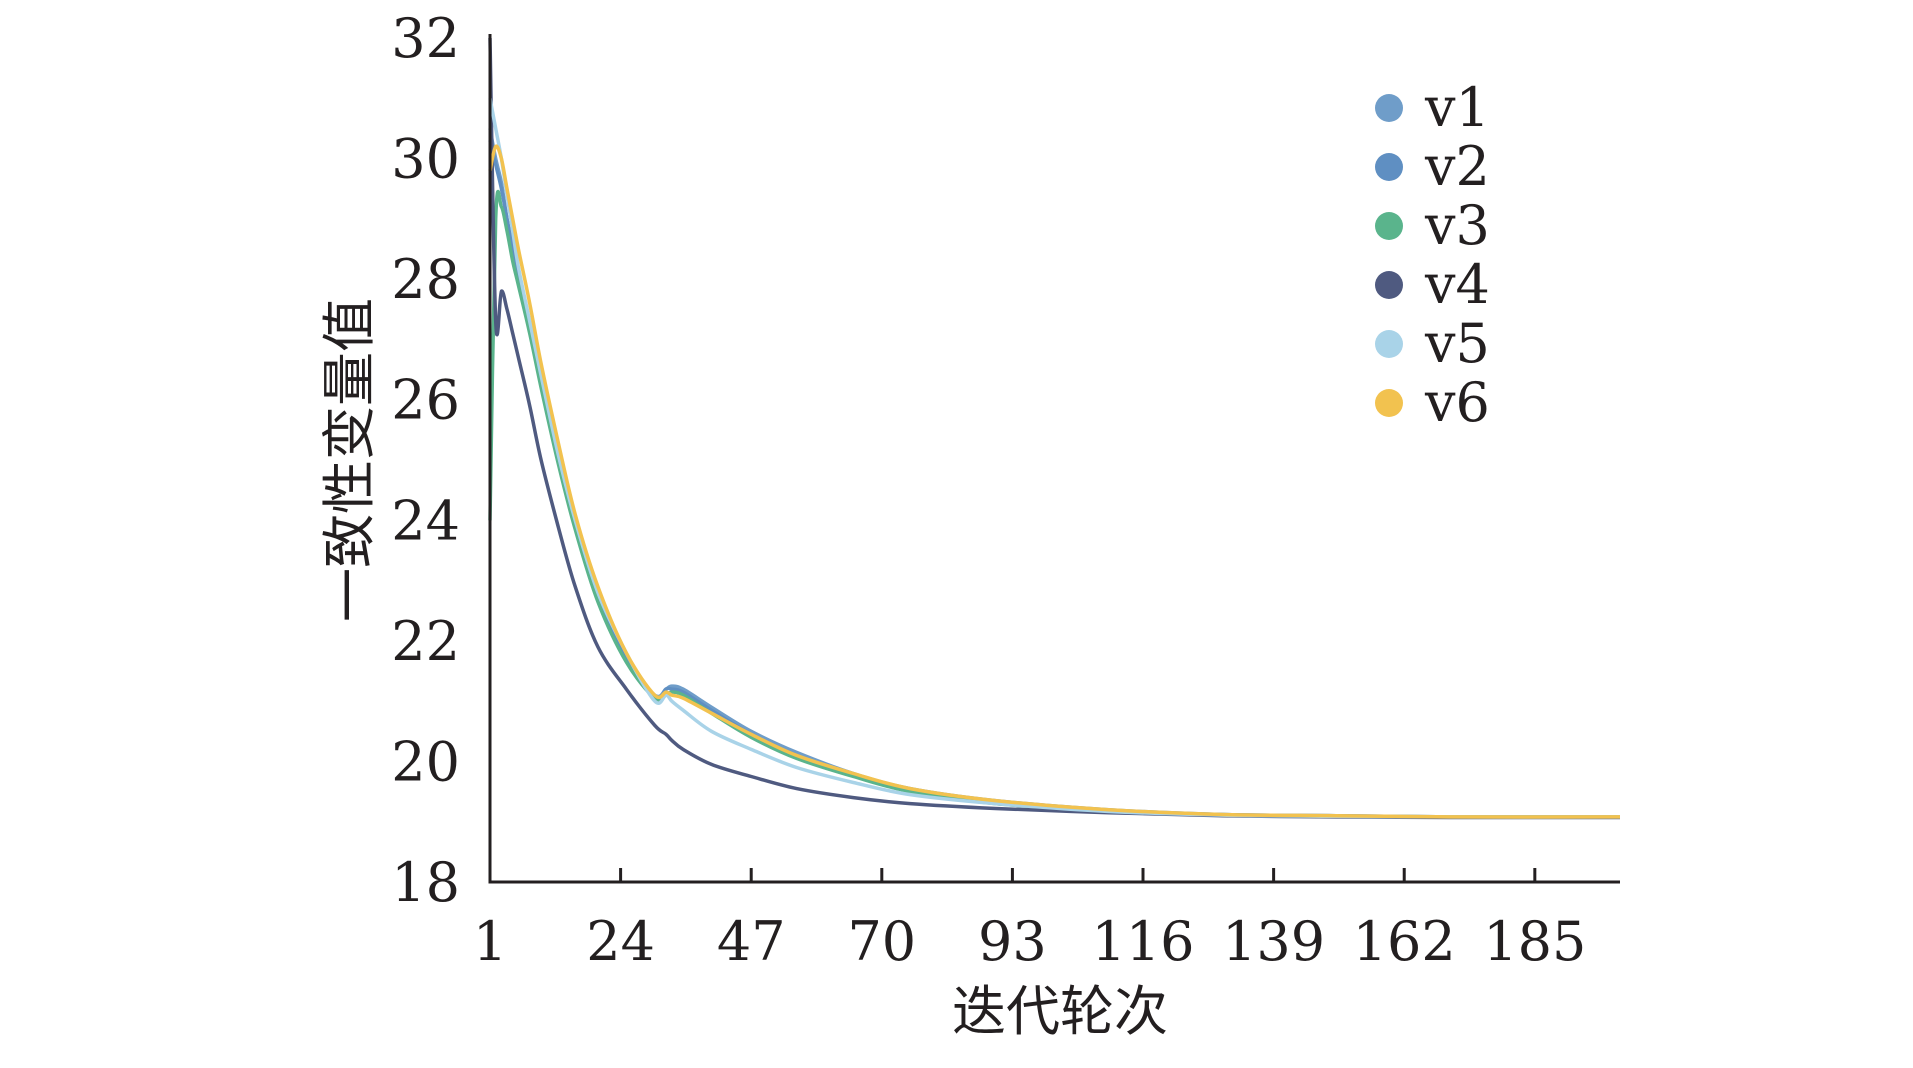  Describe the element at coordinates (425, 761) in the screenshot. I see `y-tick-label: 20` at that location.